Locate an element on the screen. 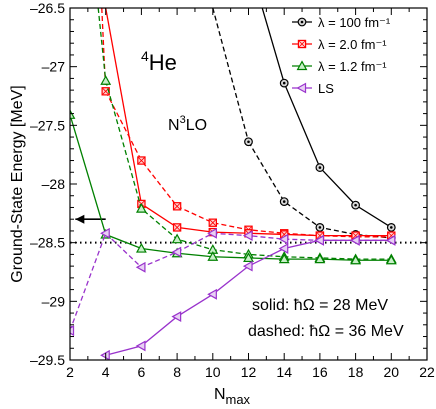 This screenshot has height=409, width=436. legend-swatch-marker-dot is located at coordinates (302, 22).